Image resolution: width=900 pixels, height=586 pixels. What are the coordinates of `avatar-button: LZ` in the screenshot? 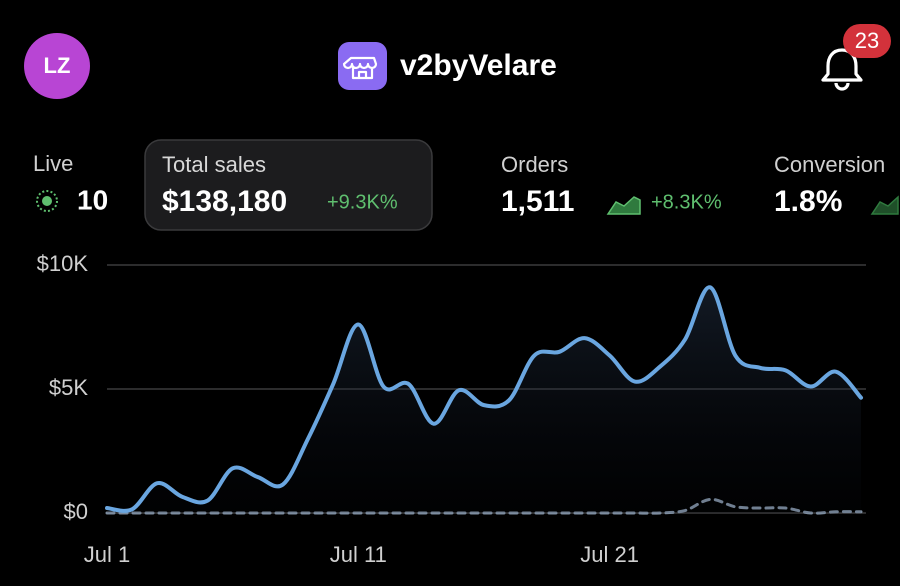 It's located at (57, 66).